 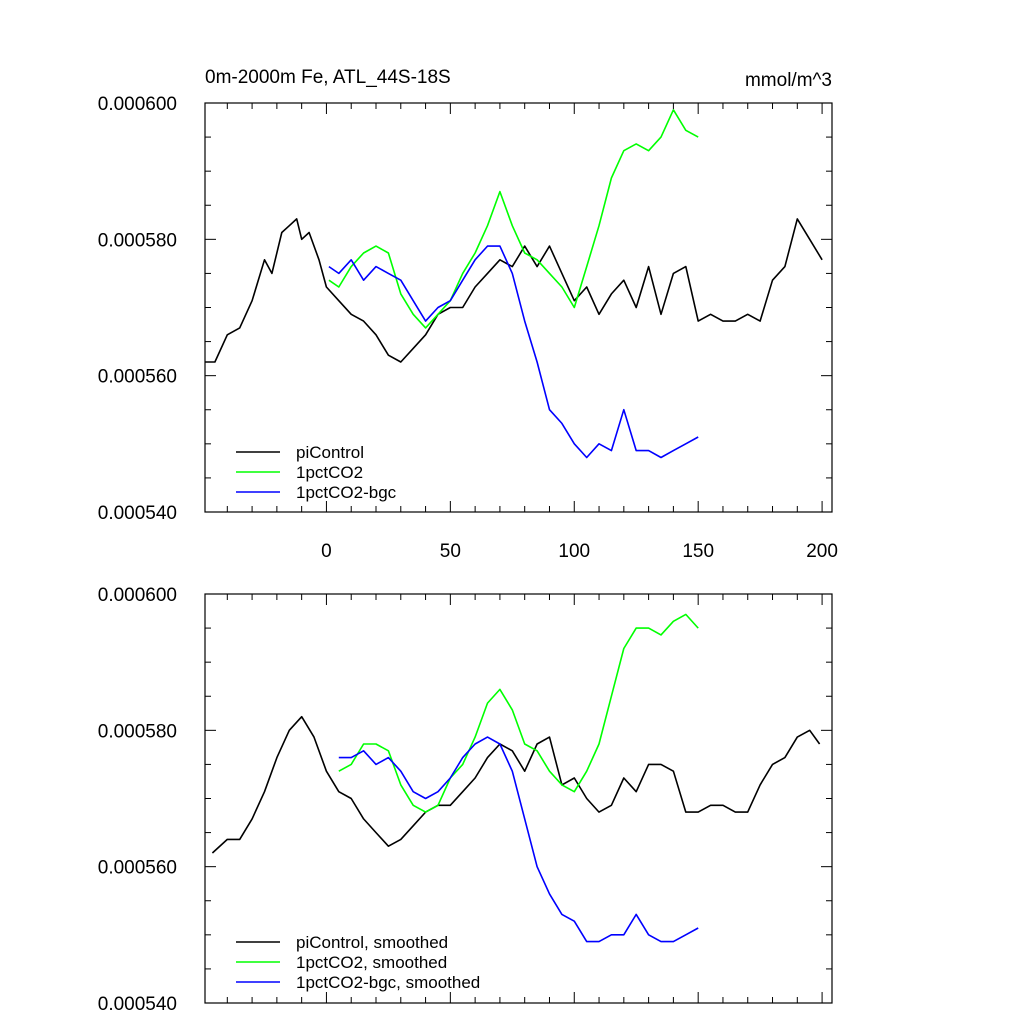 I want to click on legend-label: piControl, smoothed, so click(x=372, y=942).